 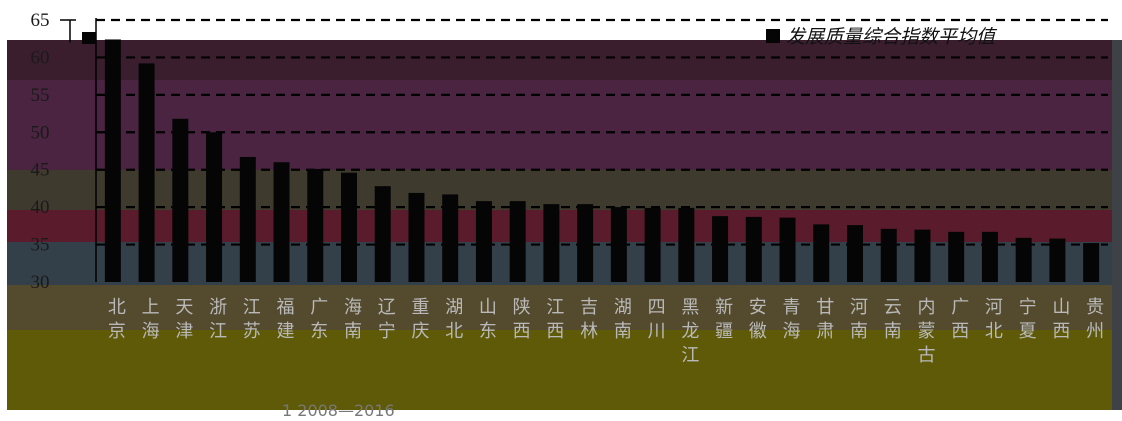 I want to click on x-tick-label: 甘肃, so click(x=825, y=319).